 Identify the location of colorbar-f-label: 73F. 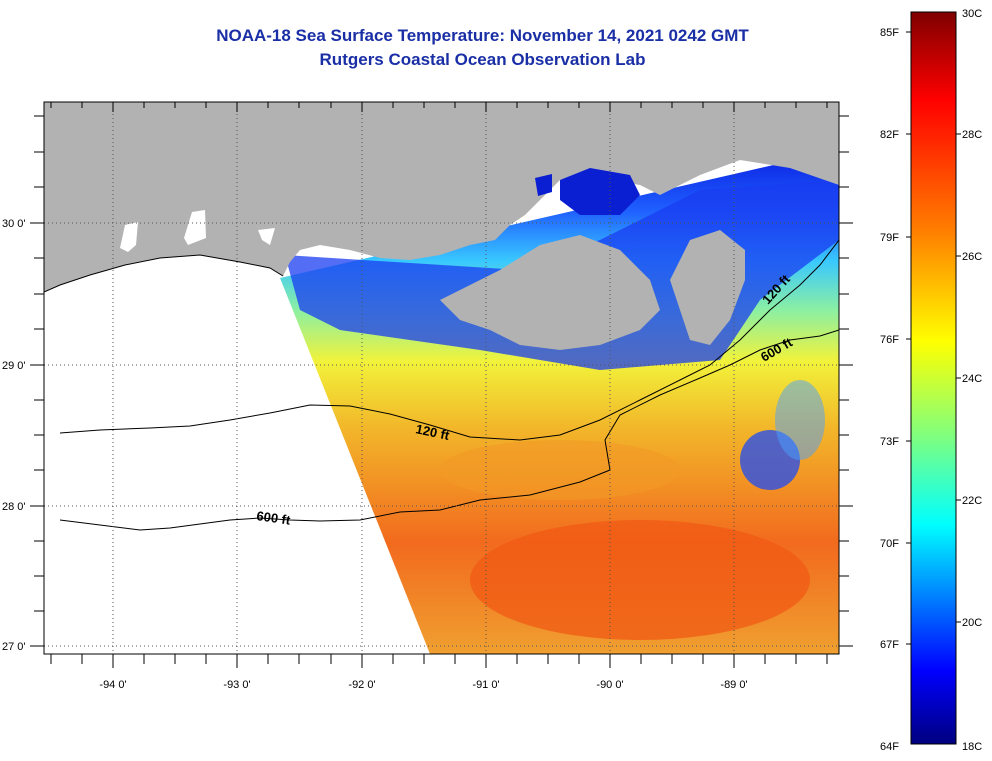
(889, 442).